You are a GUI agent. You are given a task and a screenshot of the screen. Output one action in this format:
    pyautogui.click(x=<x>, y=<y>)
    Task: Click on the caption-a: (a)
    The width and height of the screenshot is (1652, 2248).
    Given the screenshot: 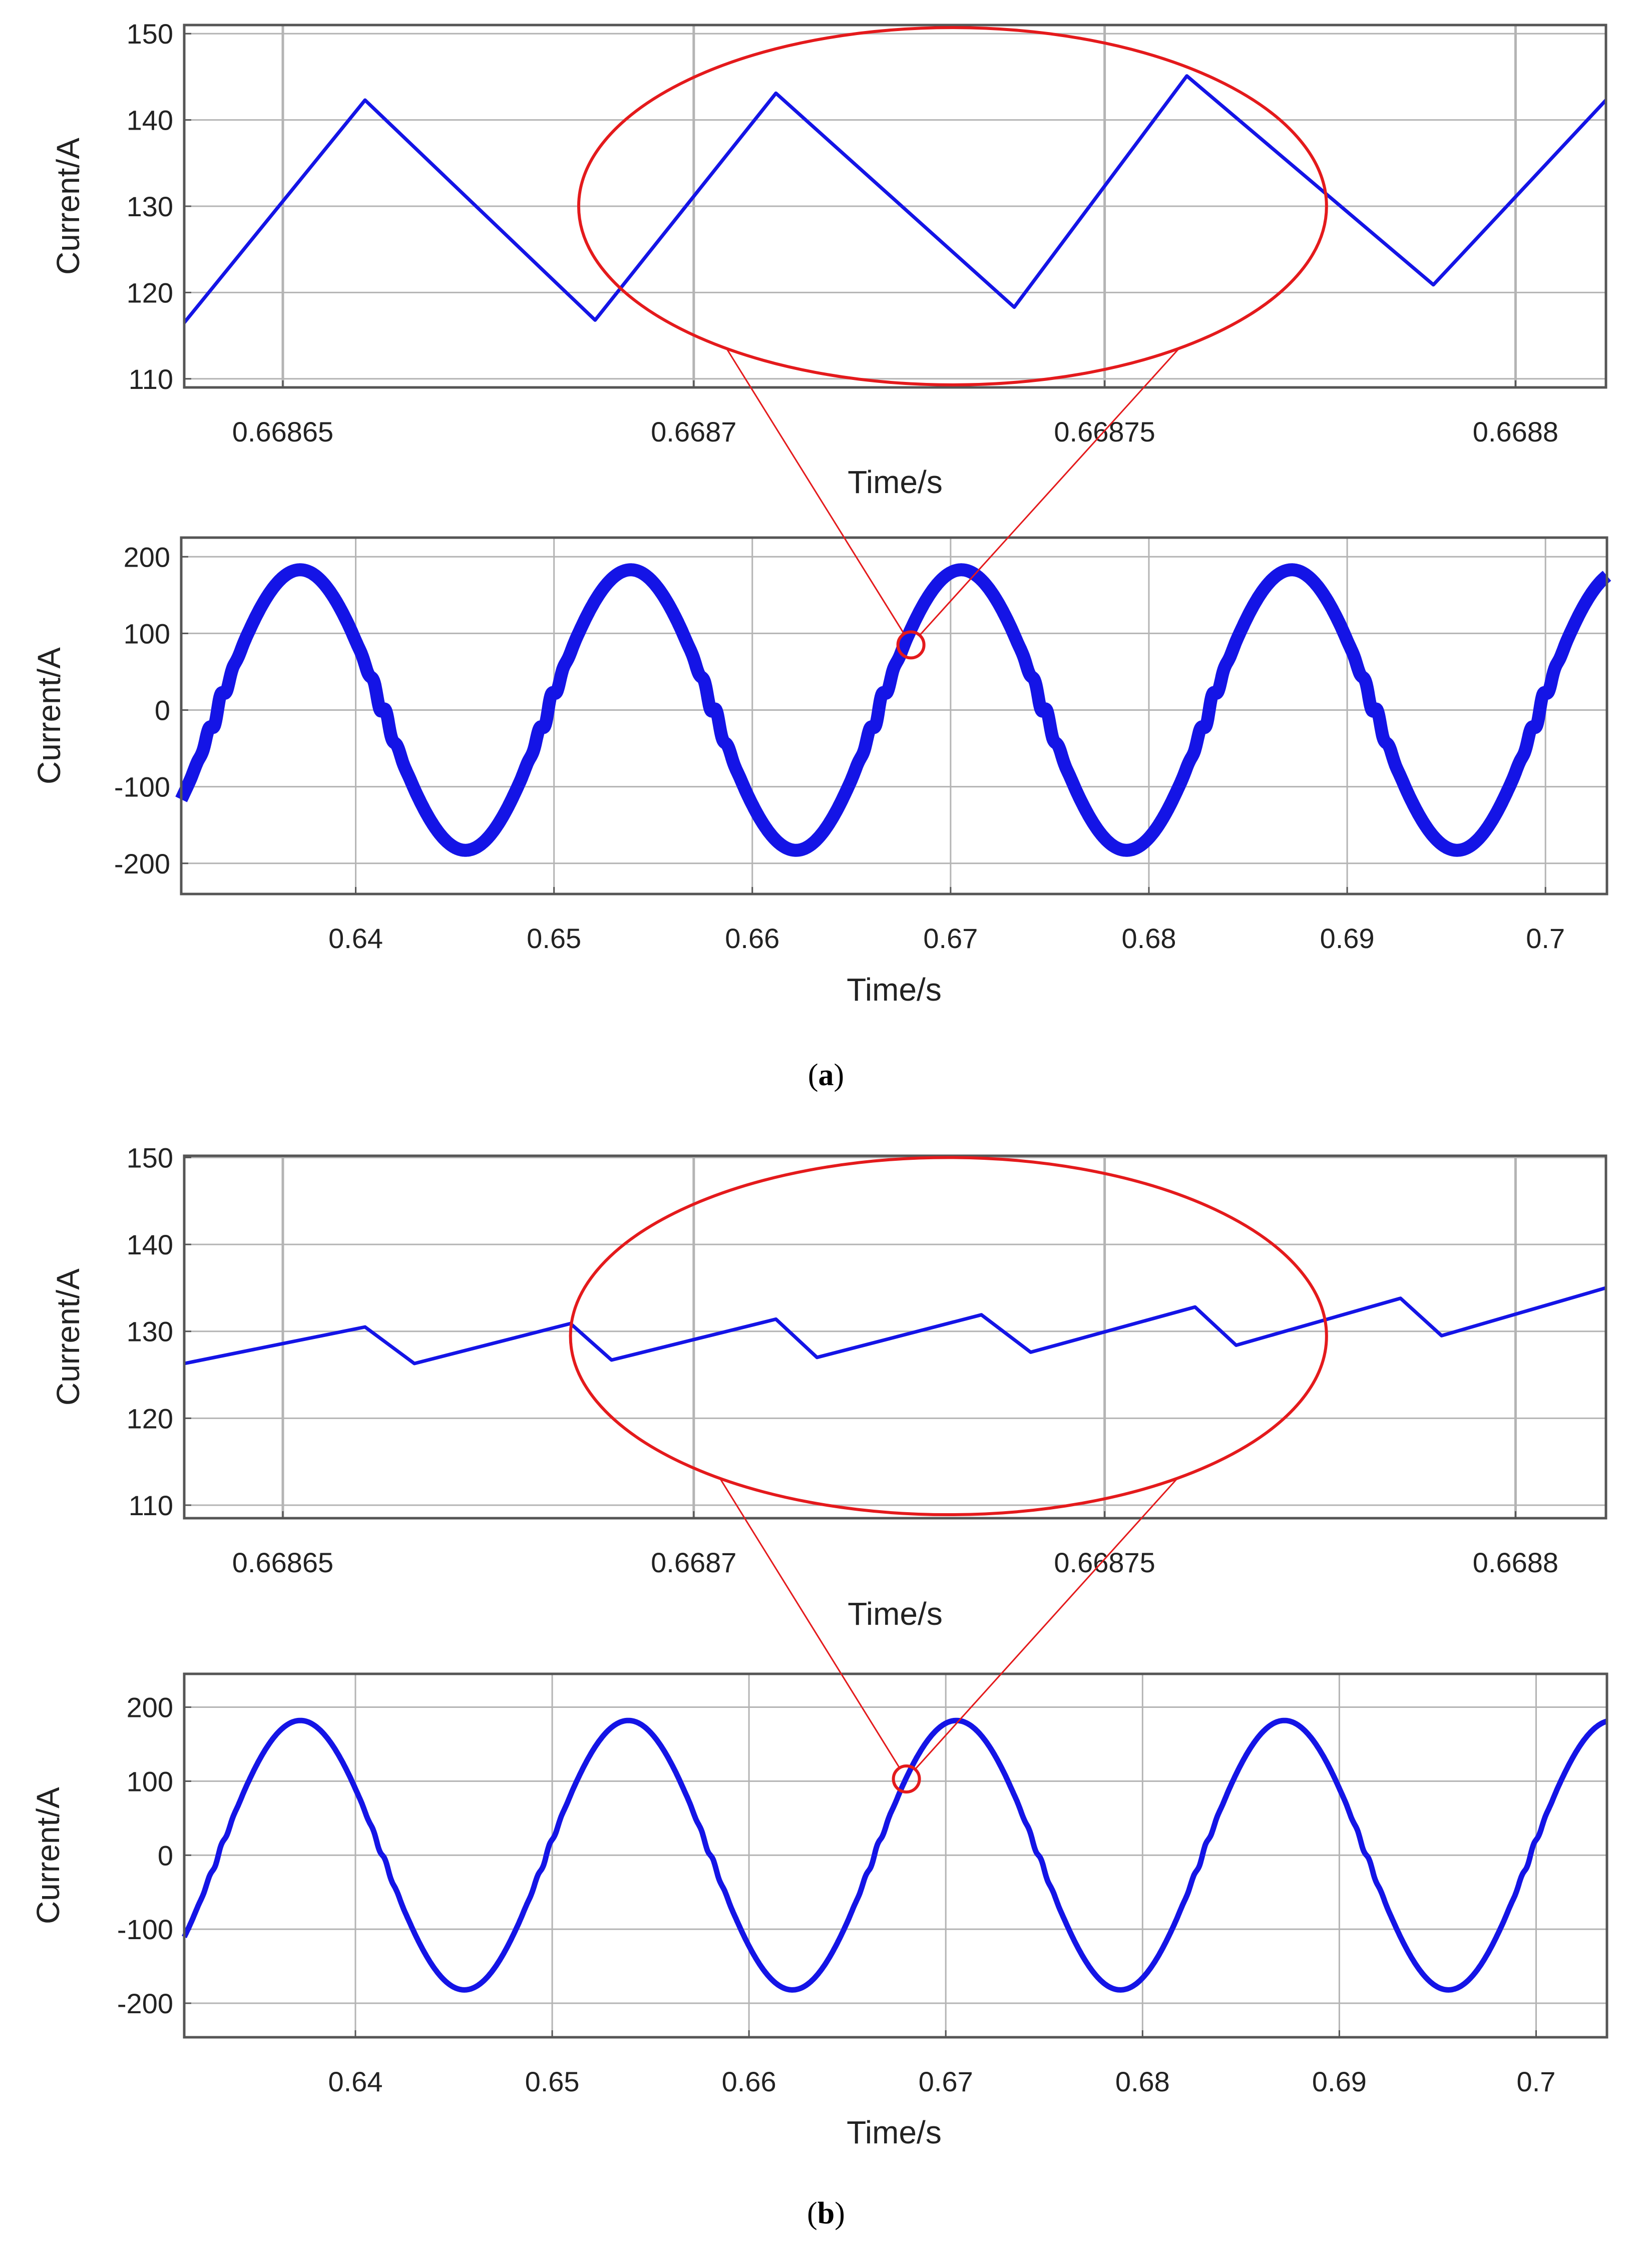 What is the action you would take?
    pyautogui.click(x=826, y=1075)
    